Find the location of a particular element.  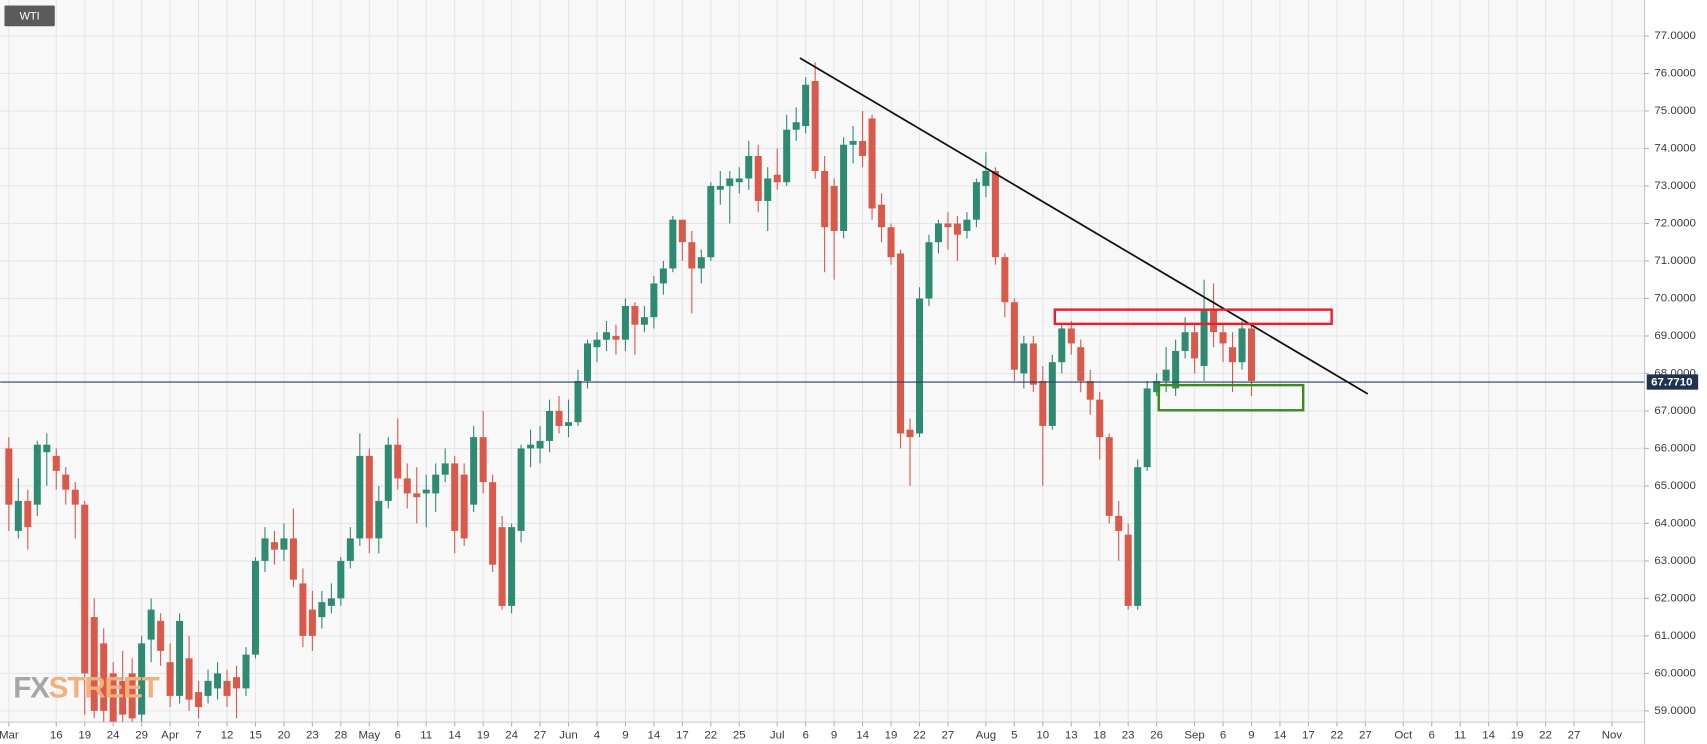

y-tick-label: 64.0000 is located at coordinates (1674, 523).